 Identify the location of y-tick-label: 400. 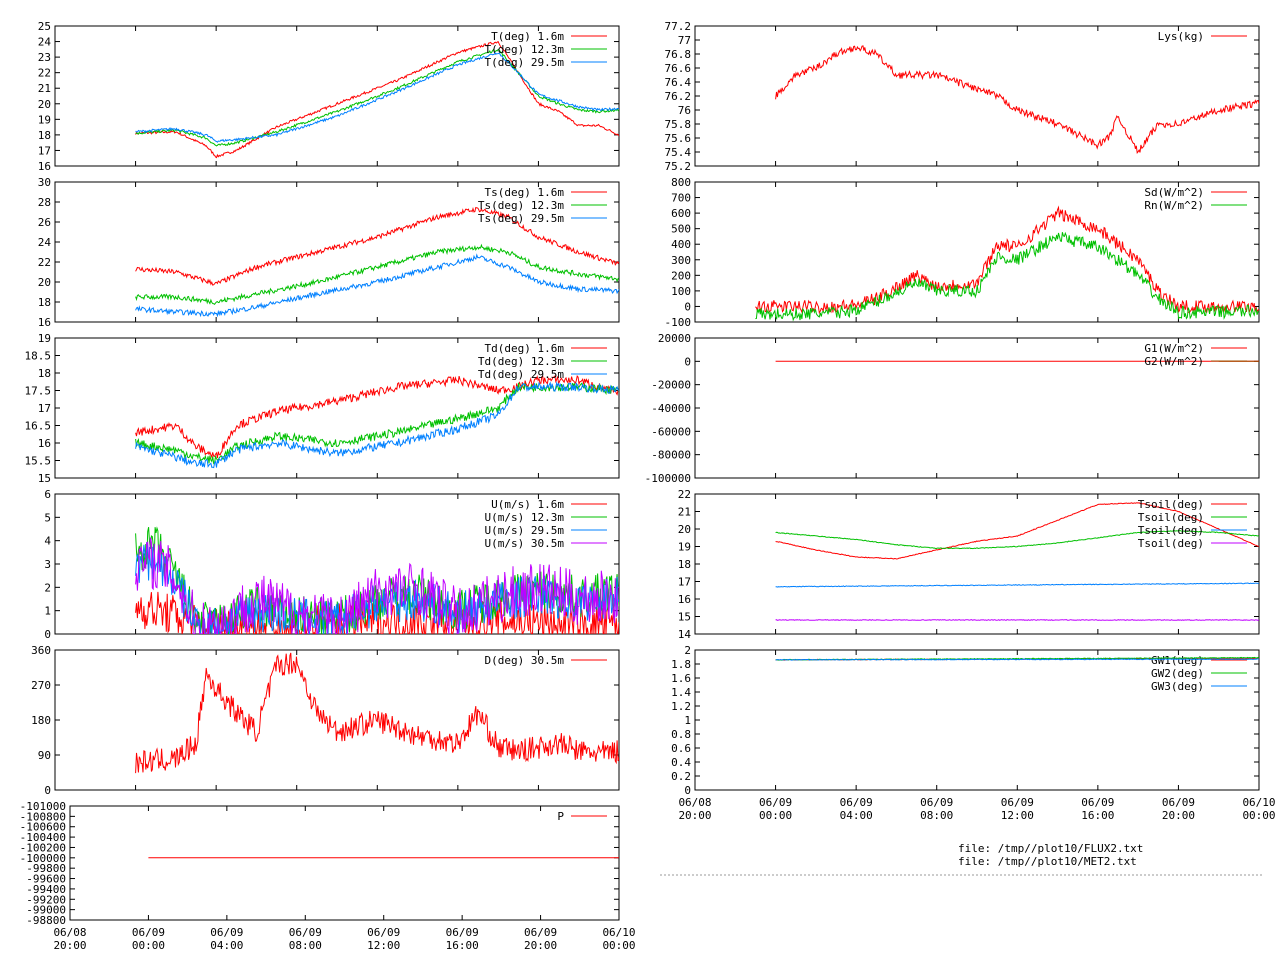
(681, 244).